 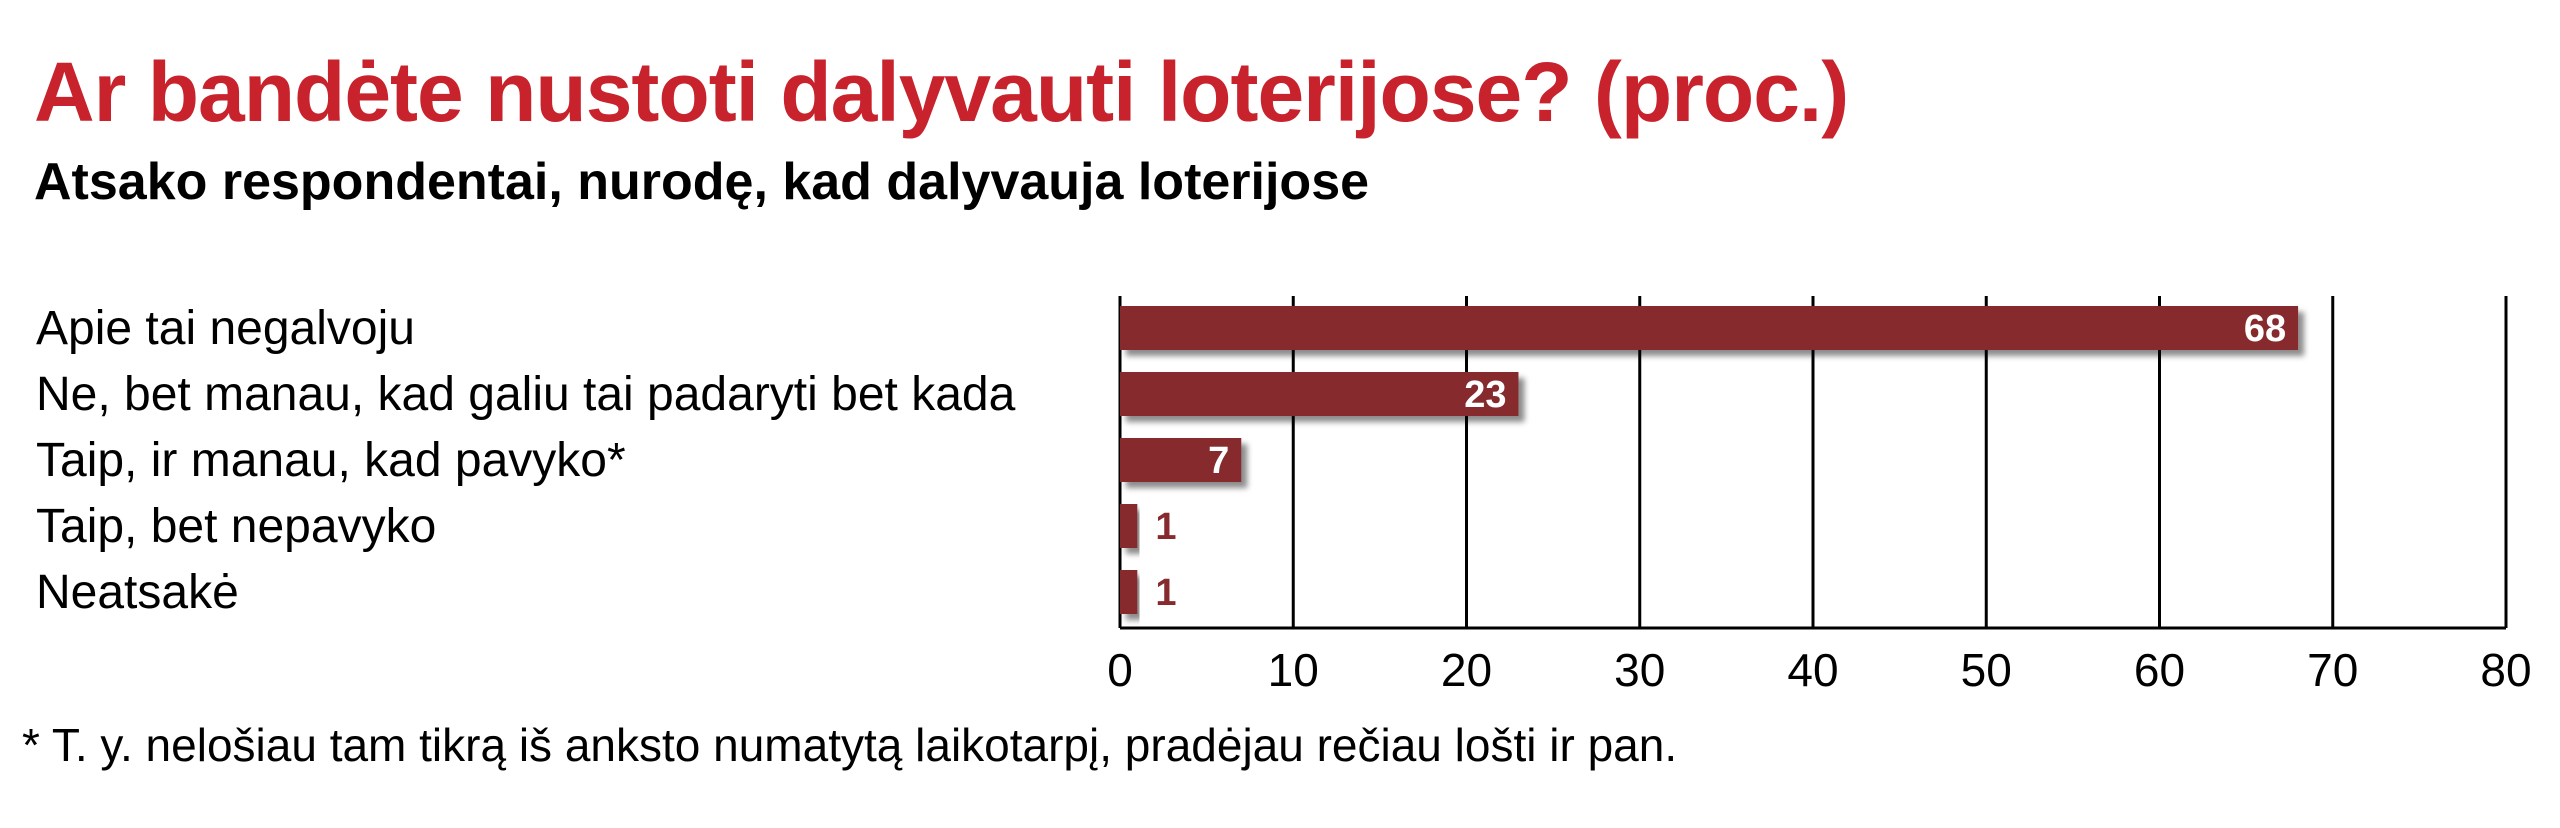 What do you see at coordinates (236, 526) in the screenshot?
I see `category-label-3: Taip, bet nepavyko` at bounding box center [236, 526].